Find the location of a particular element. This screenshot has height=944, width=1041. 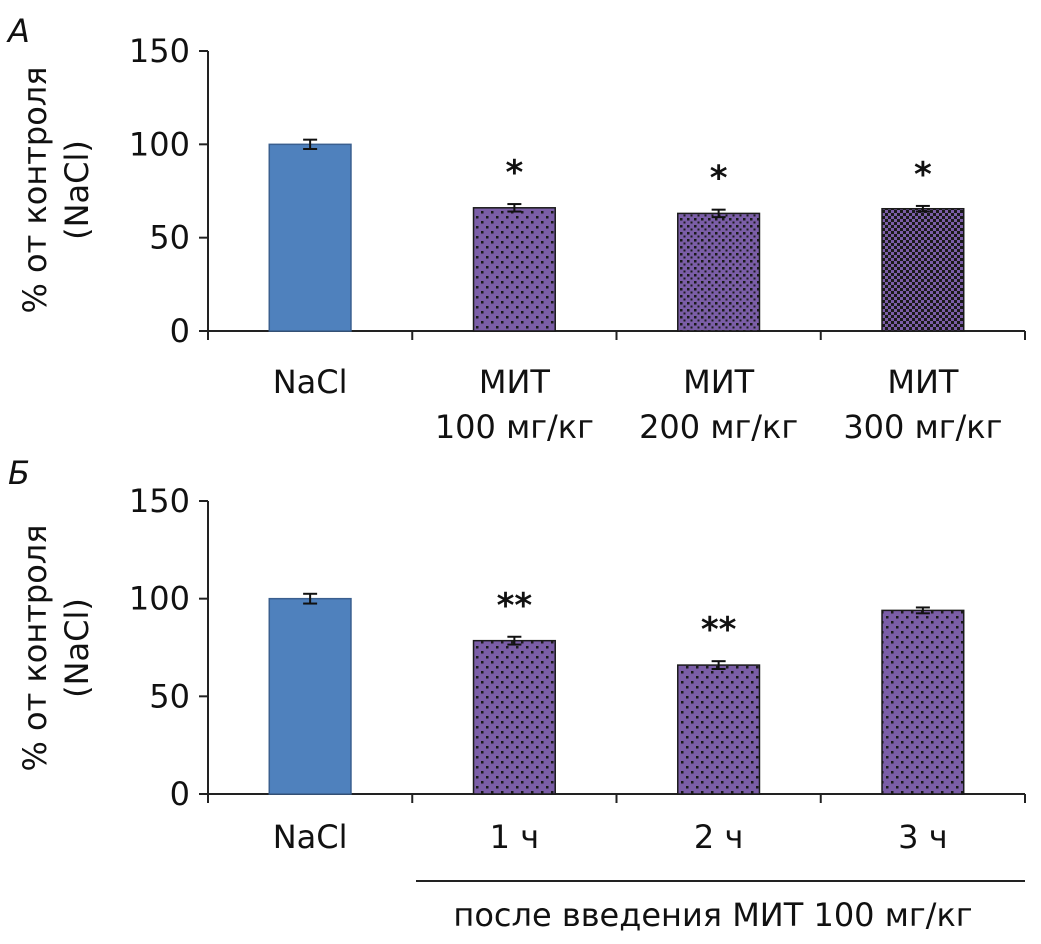

panel-b-category-label: 1 ч is located at coordinates (514, 837).